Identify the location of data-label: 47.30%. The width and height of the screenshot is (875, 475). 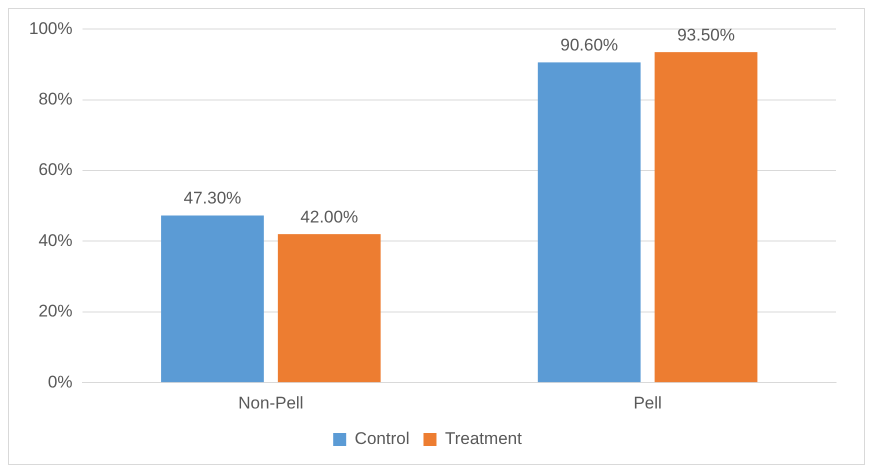
(213, 198).